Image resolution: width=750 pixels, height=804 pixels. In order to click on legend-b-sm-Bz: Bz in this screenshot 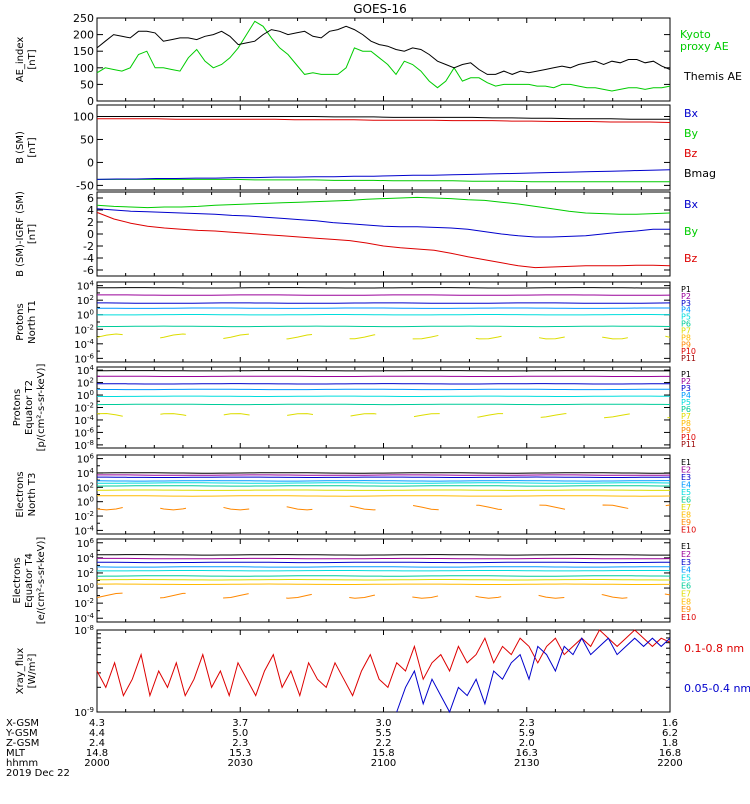, I will do `click(691, 153)`.